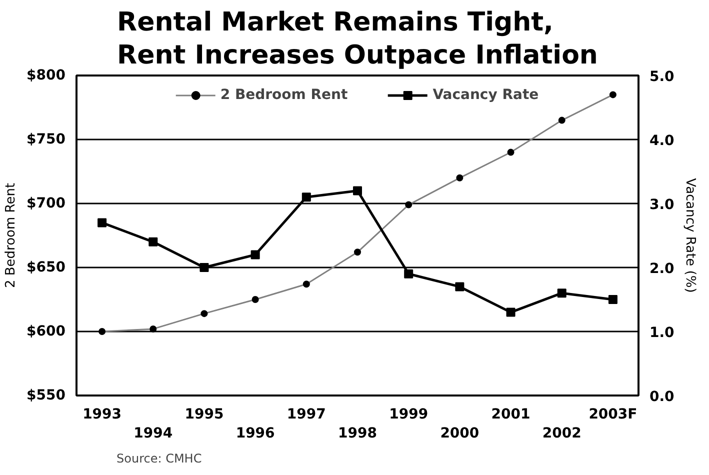 Image resolution: width=709 pixels, height=475 pixels. I want to click on y-tick-label: $550, so click(46, 396).